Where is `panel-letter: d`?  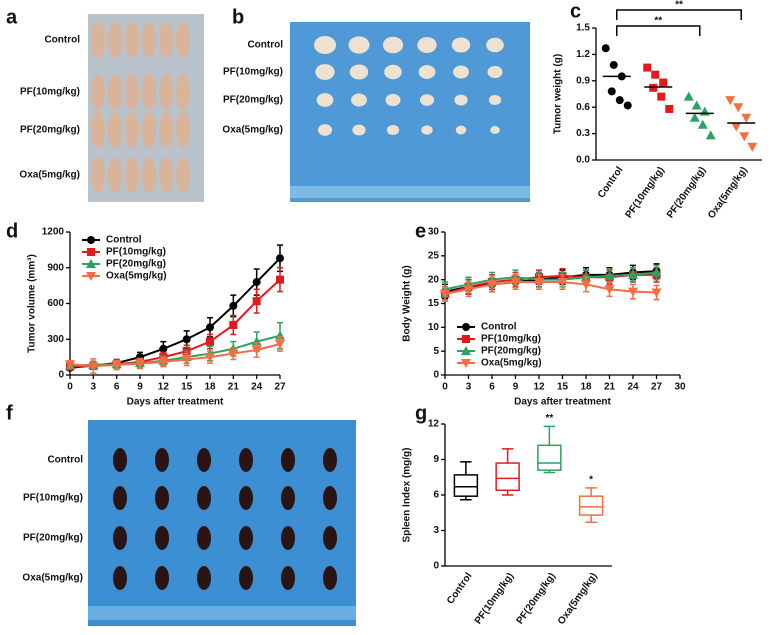
panel-letter: d is located at coordinates (12, 231).